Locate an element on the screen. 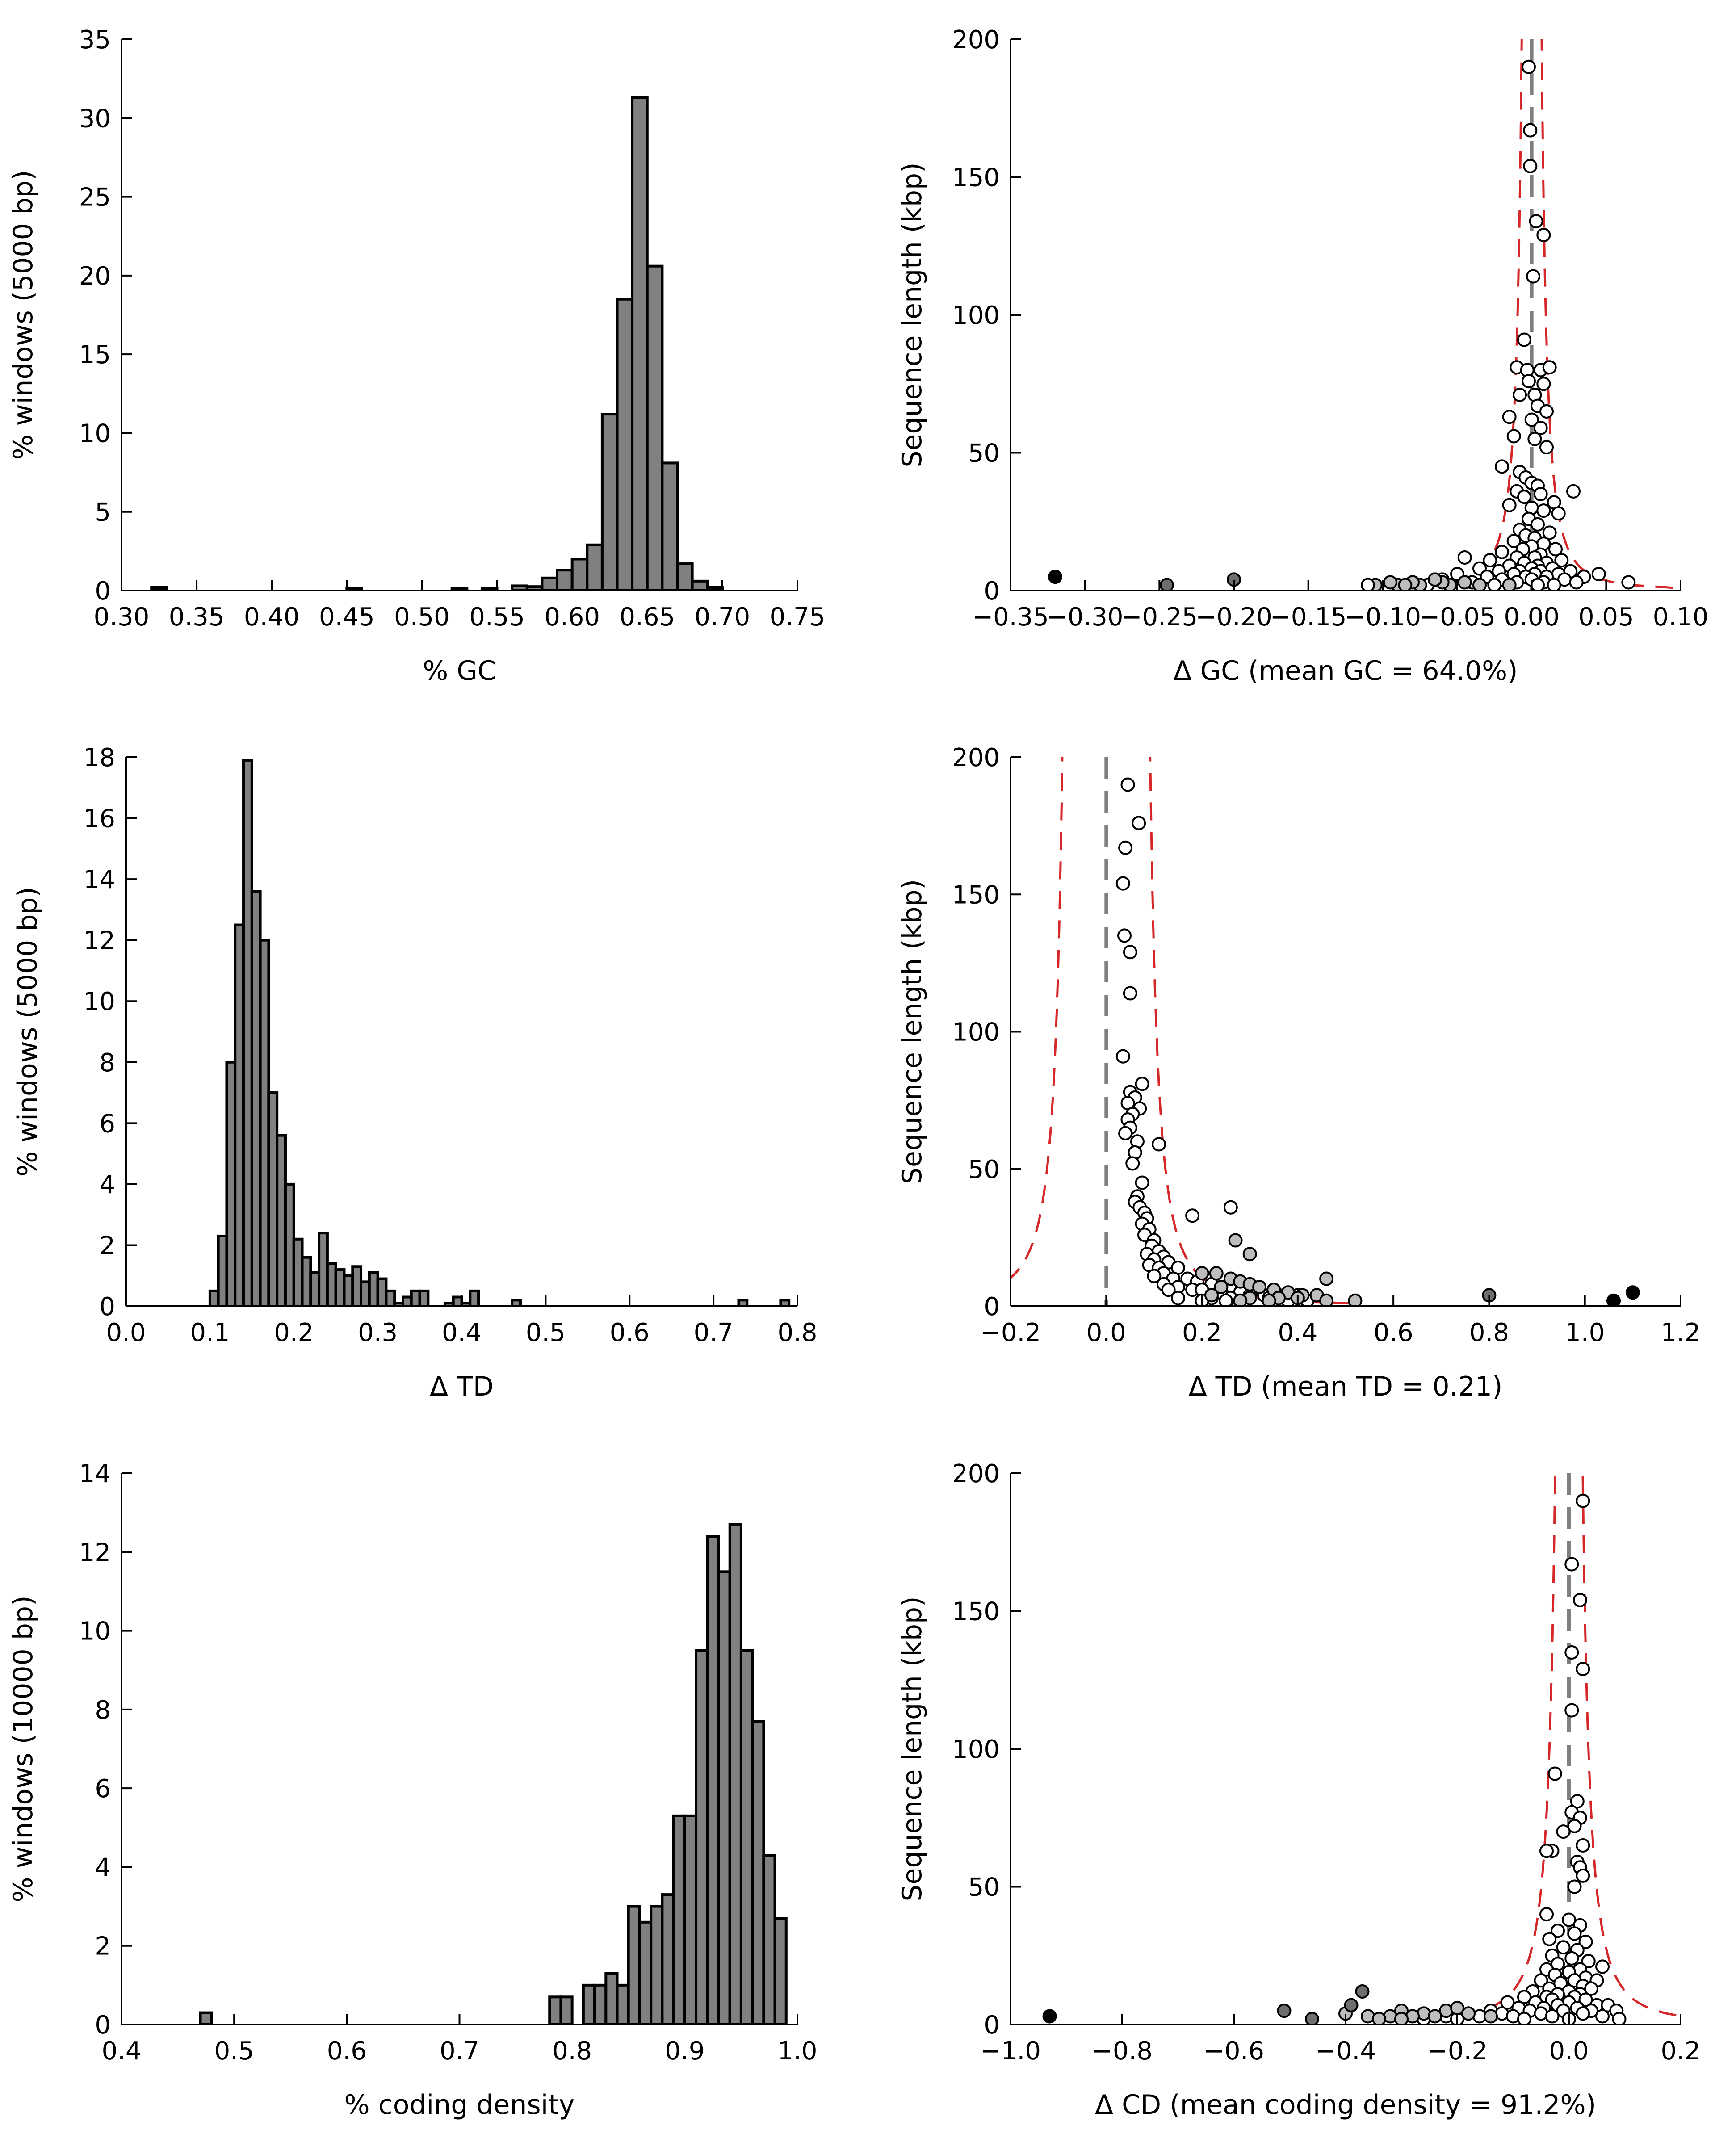 Image resolution: width=1736 pixels, height=2138 pixels. x-tick-label: 0.5 is located at coordinates (234, 2051).